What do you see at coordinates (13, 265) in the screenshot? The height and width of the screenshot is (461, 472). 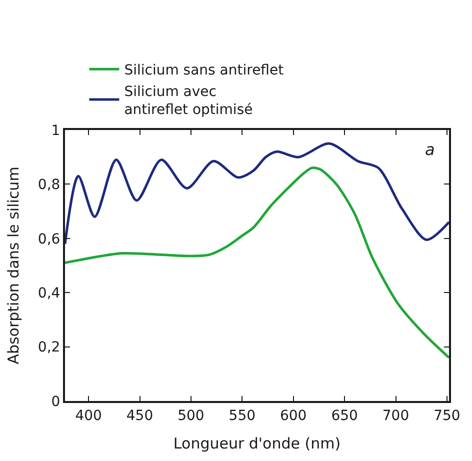 I see `y-axis-title: Absorption dans le silicum` at bounding box center [13, 265].